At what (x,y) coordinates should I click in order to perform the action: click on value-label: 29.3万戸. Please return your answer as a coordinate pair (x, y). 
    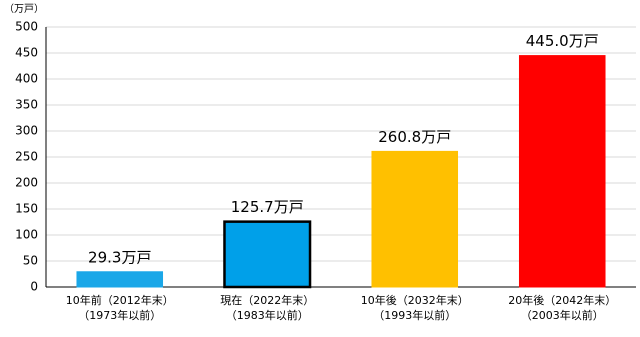
    Looking at the image, I should click on (119, 257).